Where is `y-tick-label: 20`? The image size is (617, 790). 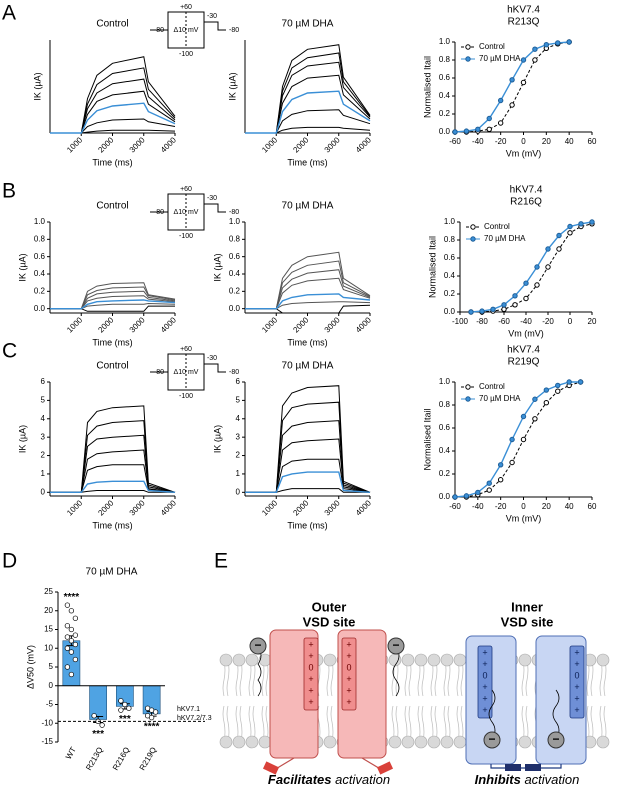 y-tick-label: 20 is located at coordinates (48, 610).